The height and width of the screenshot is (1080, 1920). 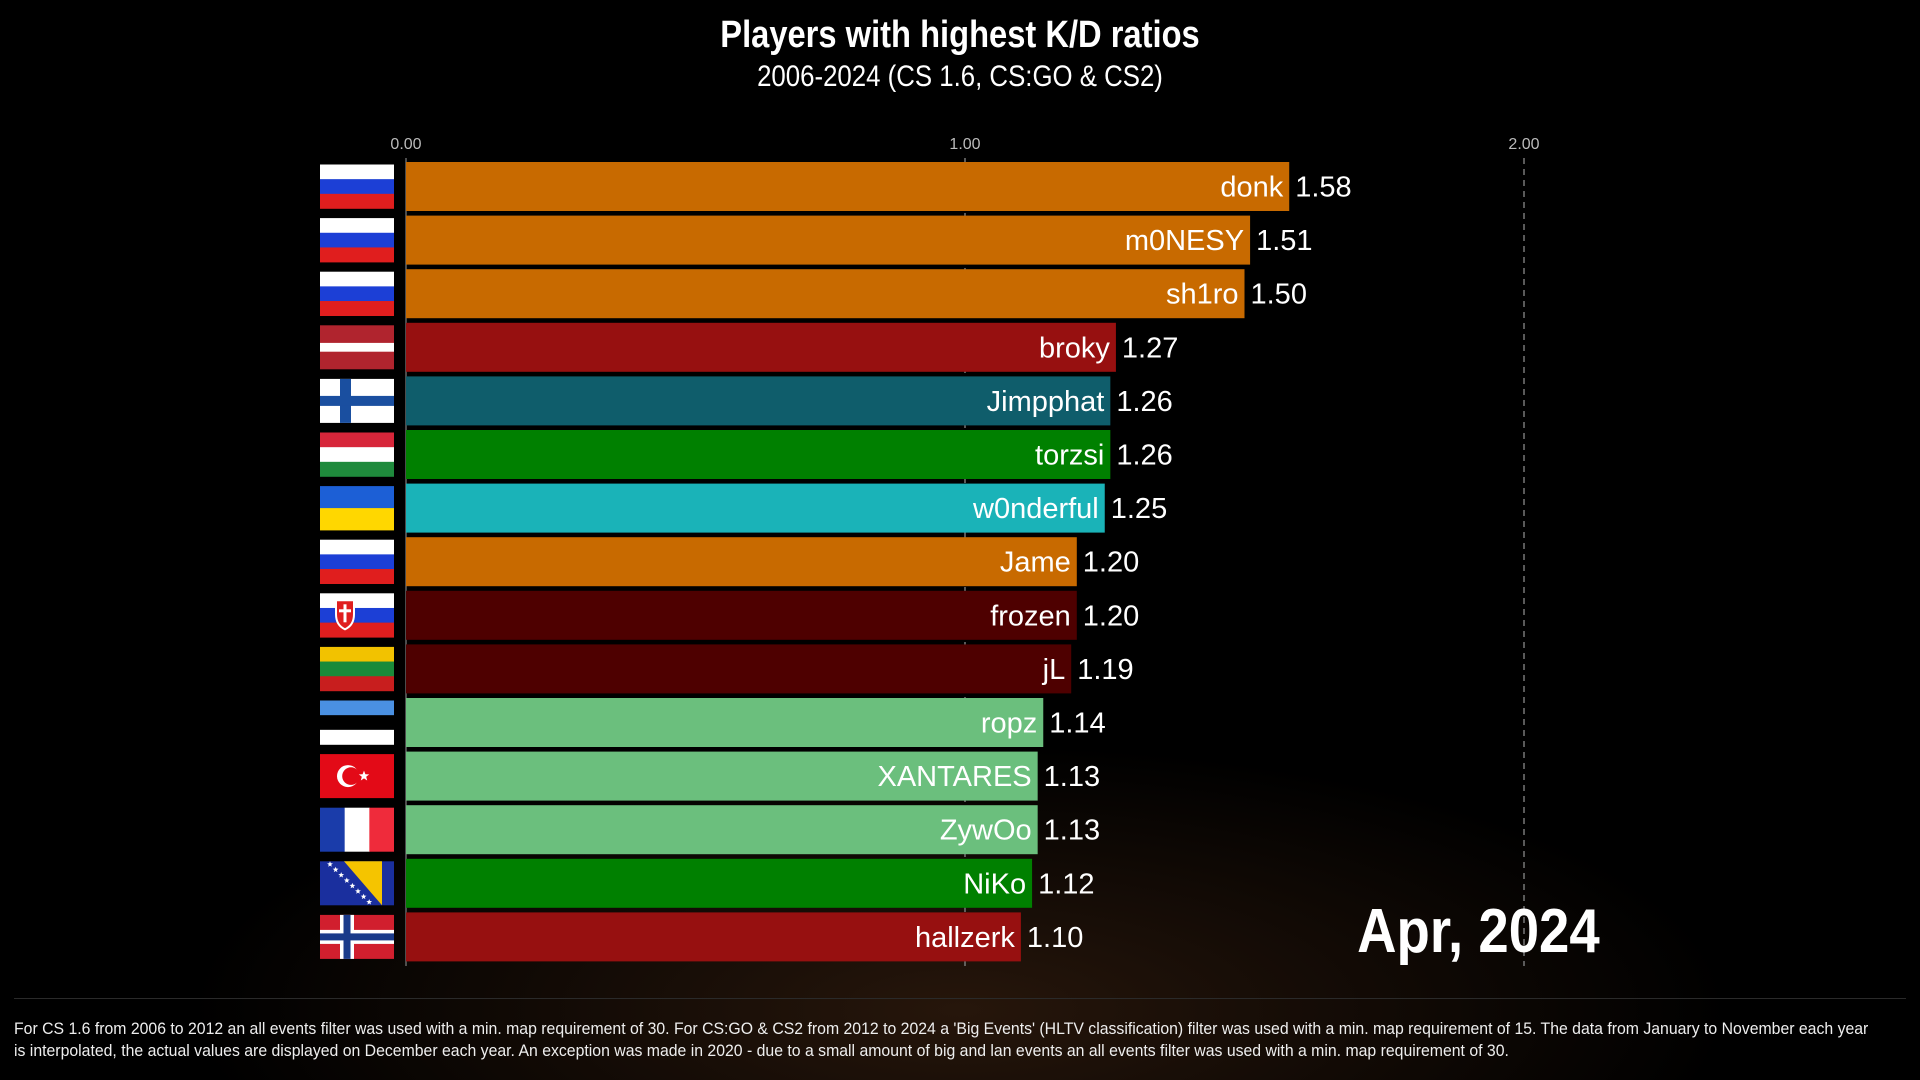 I want to click on bar-label-name: donk, so click(x=1251, y=188).